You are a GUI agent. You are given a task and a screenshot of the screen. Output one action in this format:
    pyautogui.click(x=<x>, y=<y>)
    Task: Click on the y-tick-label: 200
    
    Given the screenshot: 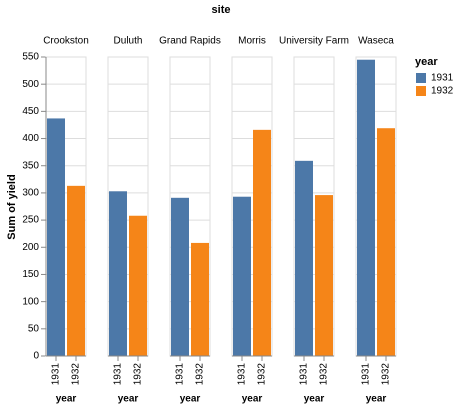 What is the action you would take?
    pyautogui.click(x=30, y=247)
    